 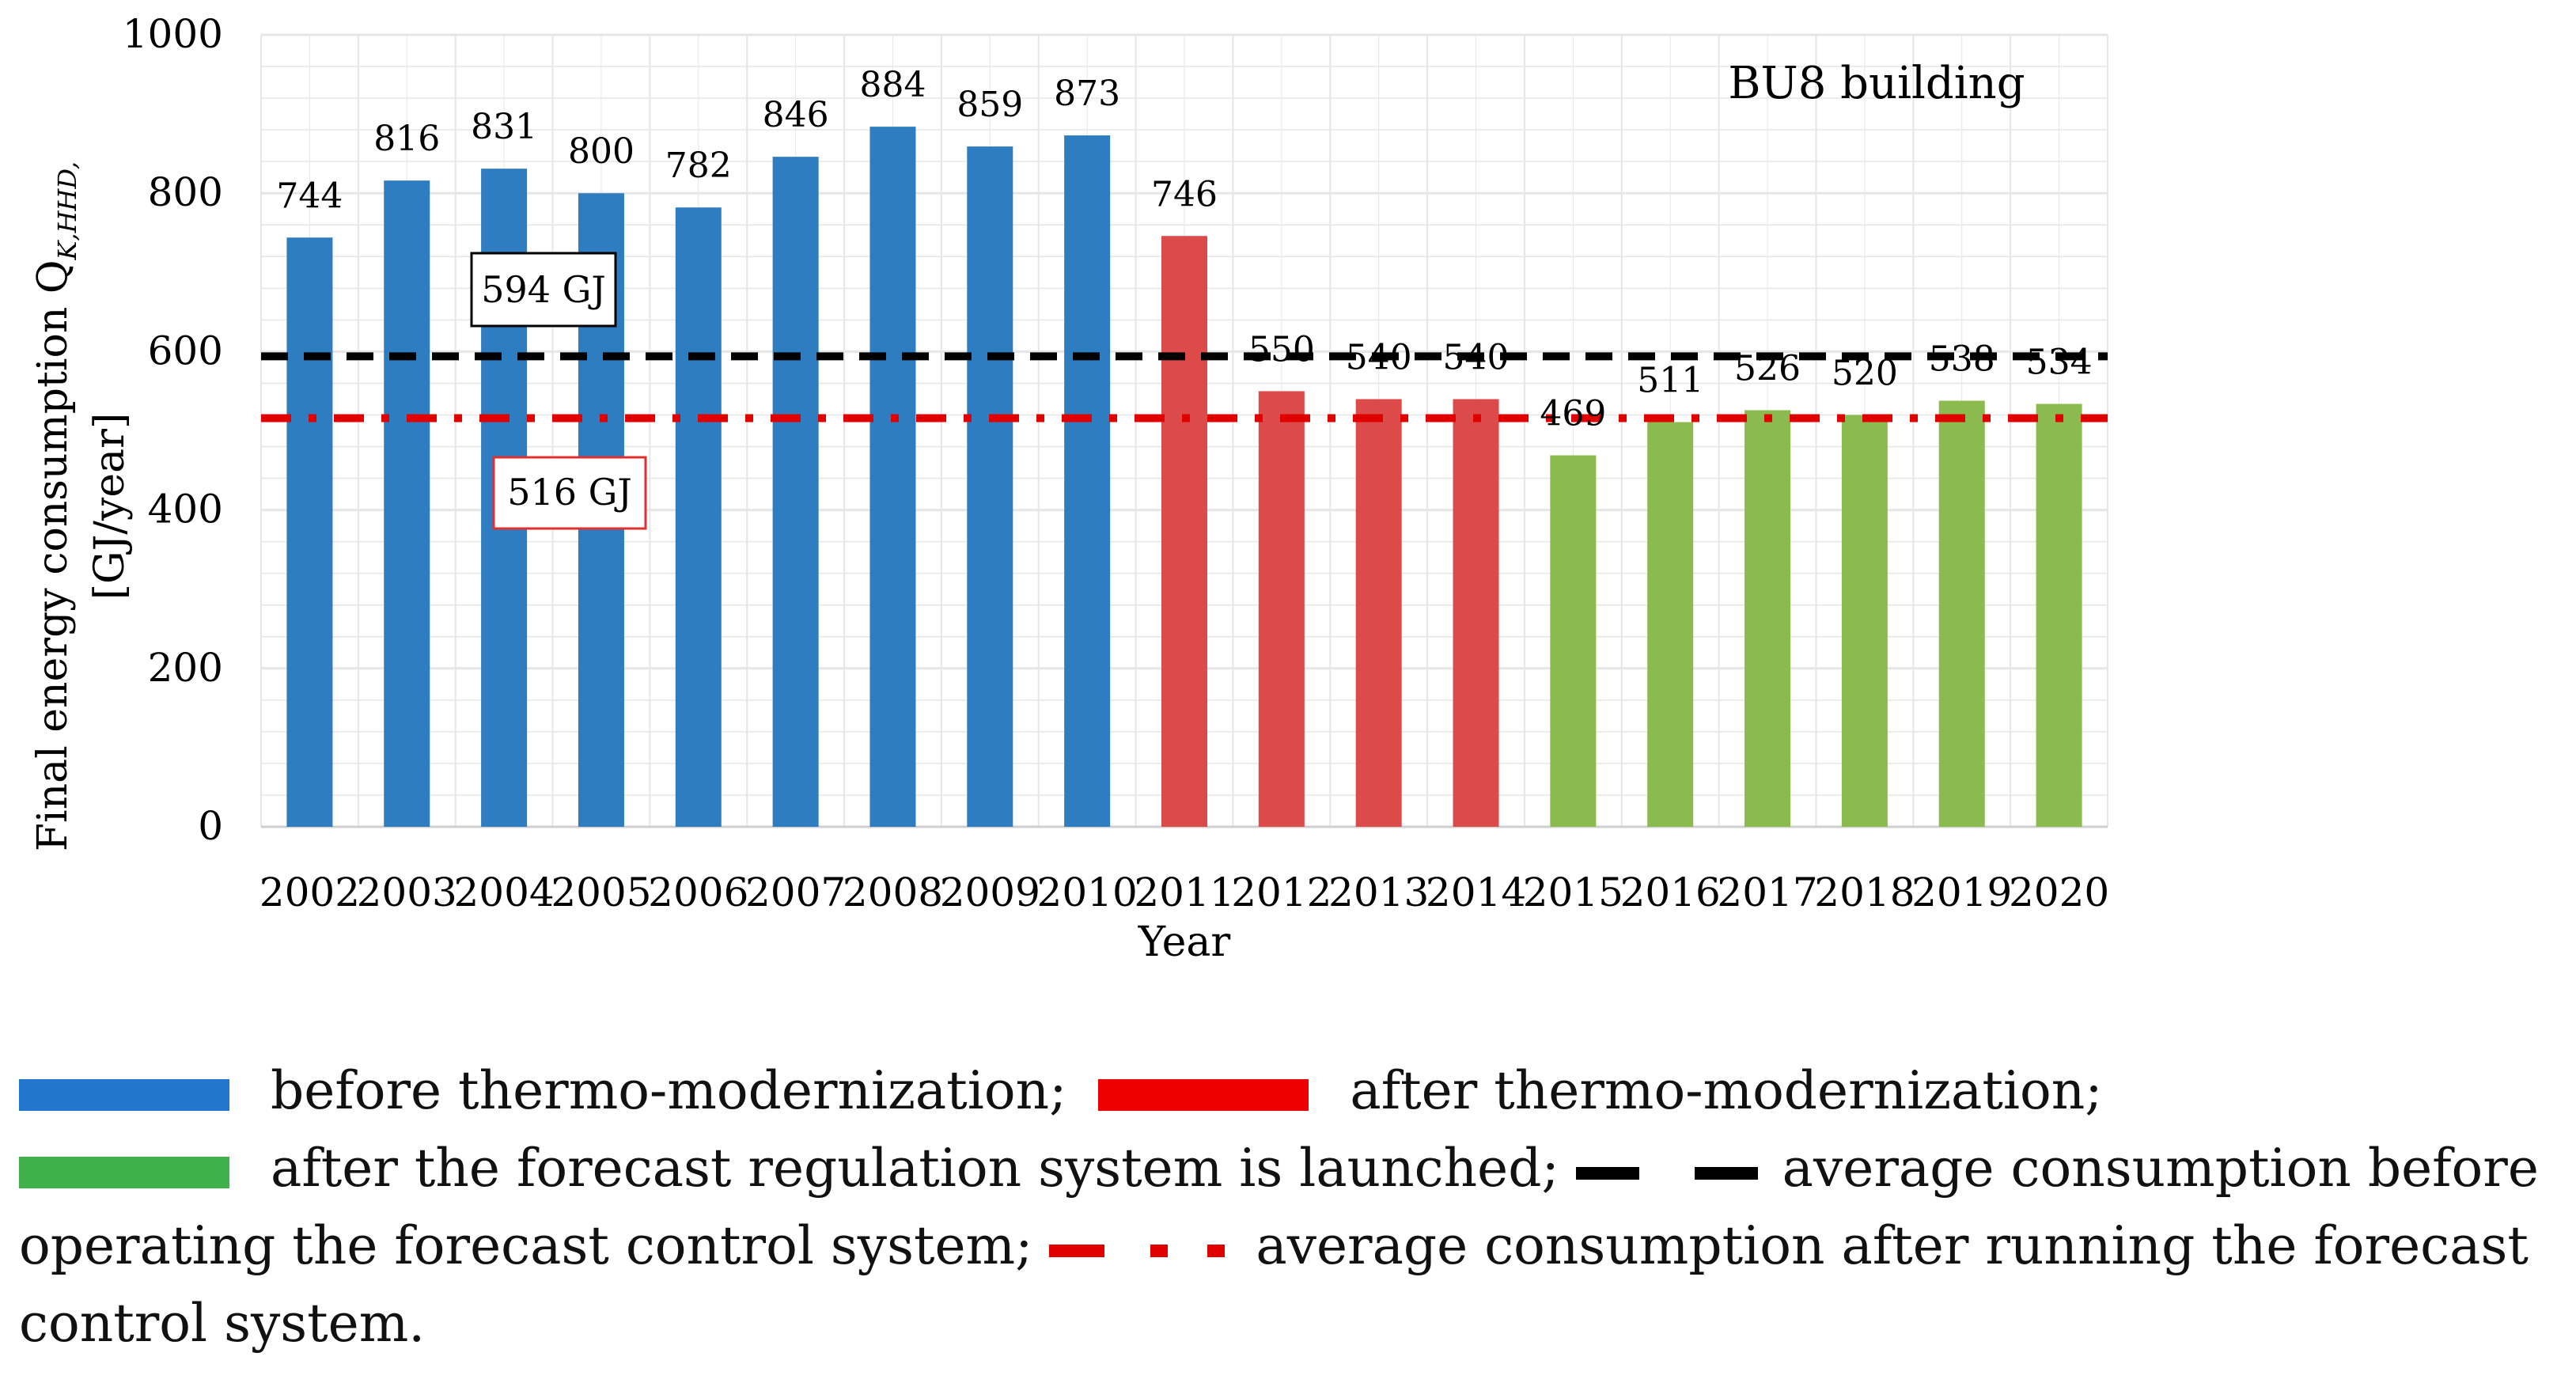 What do you see at coordinates (2059, 362) in the screenshot?
I see `data-label-2020: 534` at bounding box center [2059, 362].